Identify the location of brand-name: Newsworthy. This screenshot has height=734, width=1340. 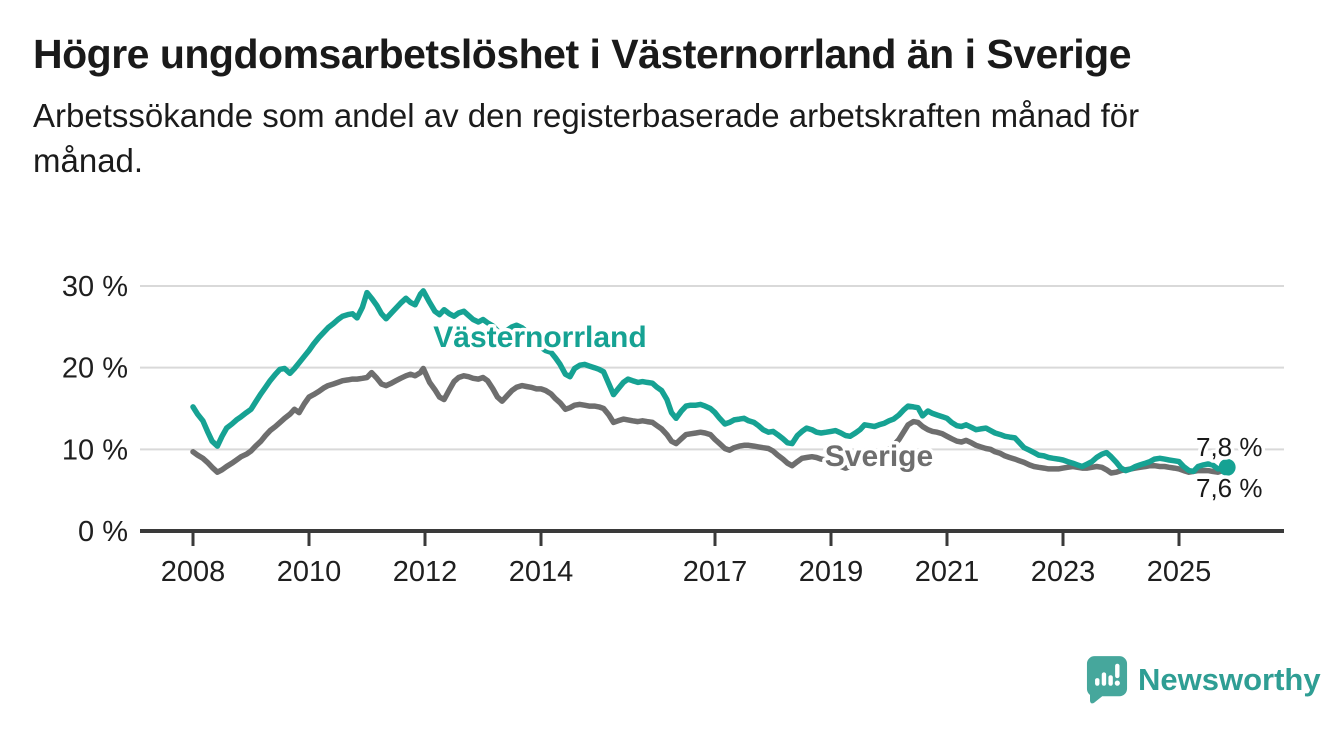
(1229, 679).